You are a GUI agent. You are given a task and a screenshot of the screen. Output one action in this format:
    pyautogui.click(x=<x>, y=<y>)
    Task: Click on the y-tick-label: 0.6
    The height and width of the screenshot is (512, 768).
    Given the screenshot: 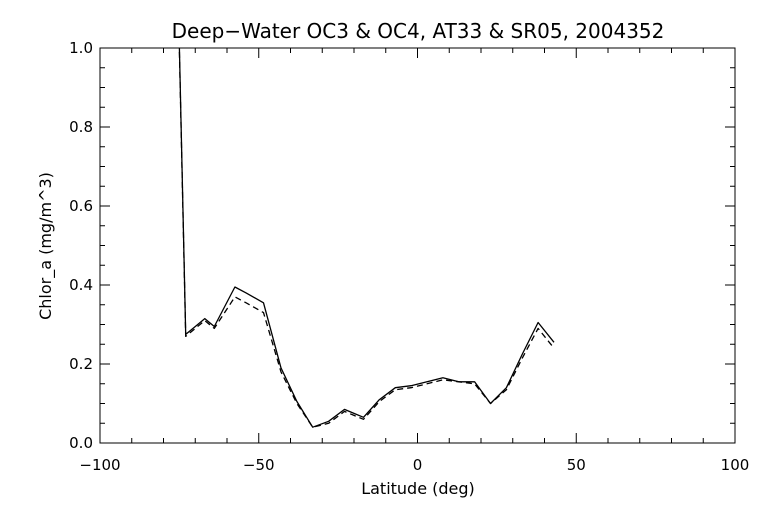 What is the action you would take?
    pyautogui.click(x=81, y=206)
    